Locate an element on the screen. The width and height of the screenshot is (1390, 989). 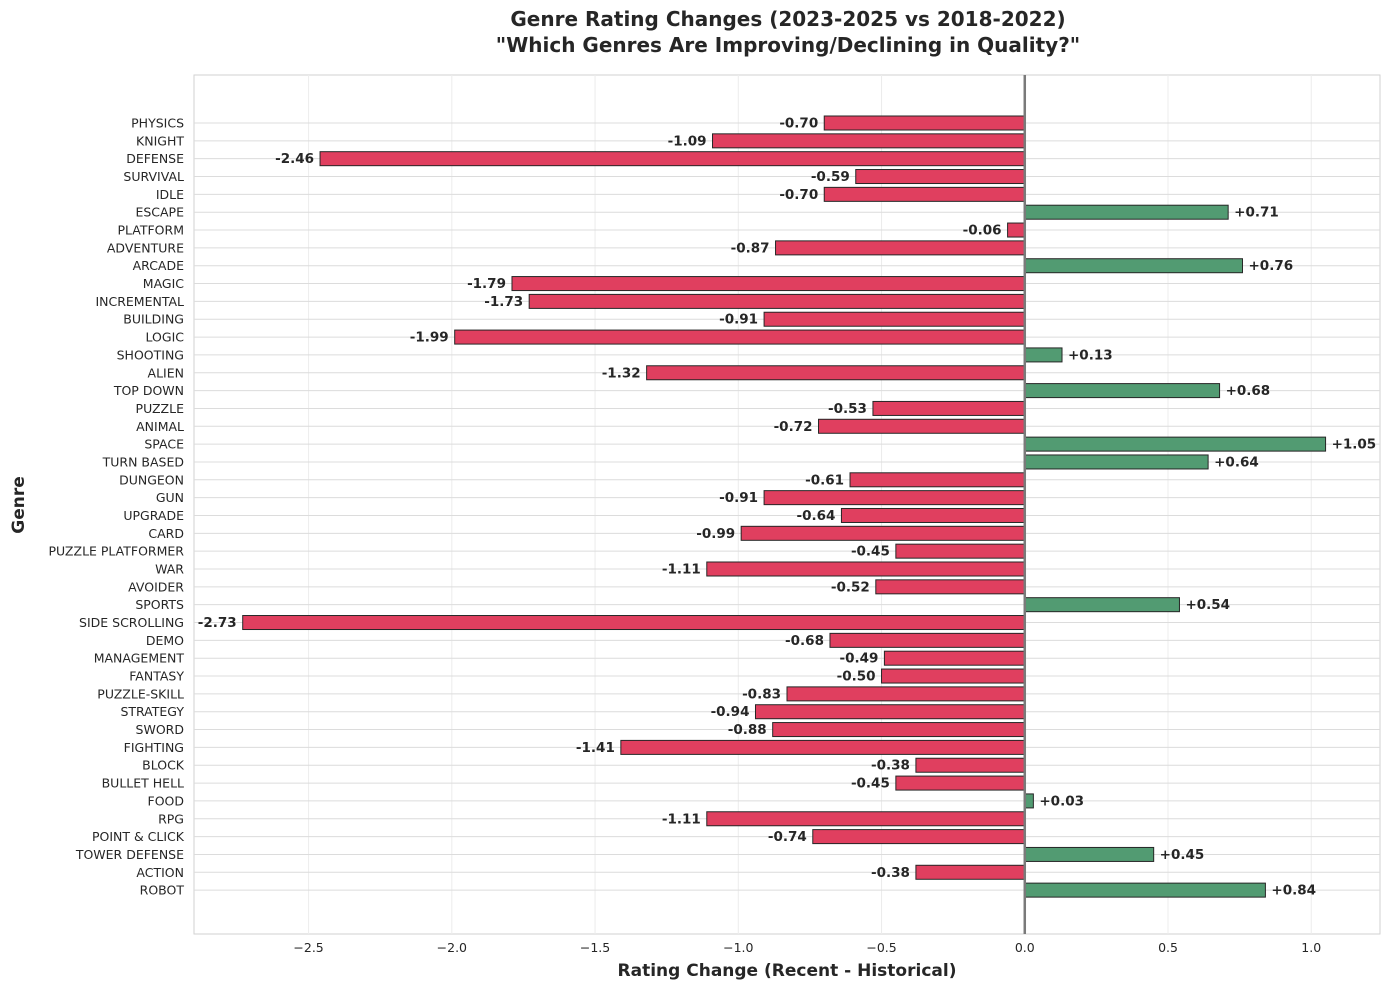
y-tick-label: ROBOT is located at coordinates (162, 890).